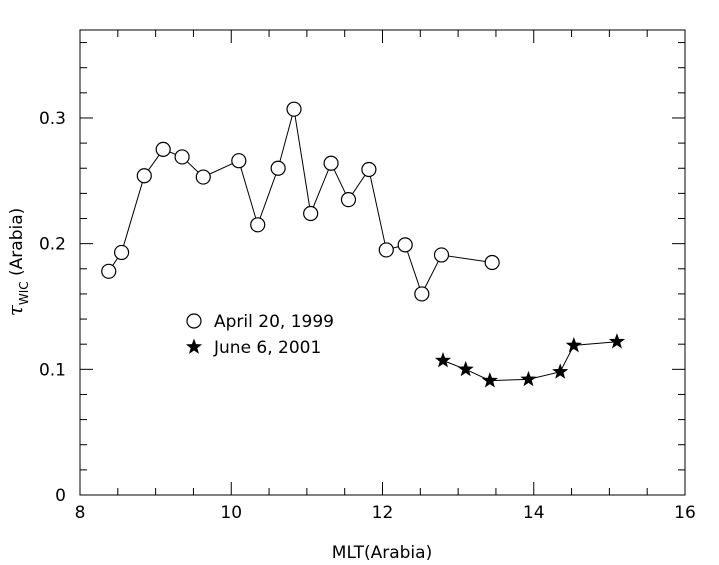 This screenshot has height=565, width=719. I want to click on y-axis-label: τWIC (Arabia), so click(17, 262).